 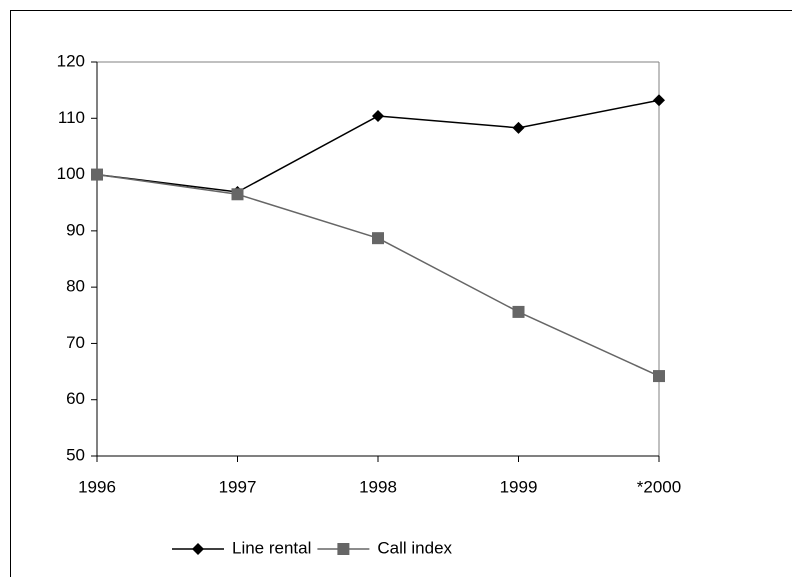 What do you see at coordinates (238, 486) in the screenshot?
I see `x-tick-label: 1997` at bounding box center [238, 486].